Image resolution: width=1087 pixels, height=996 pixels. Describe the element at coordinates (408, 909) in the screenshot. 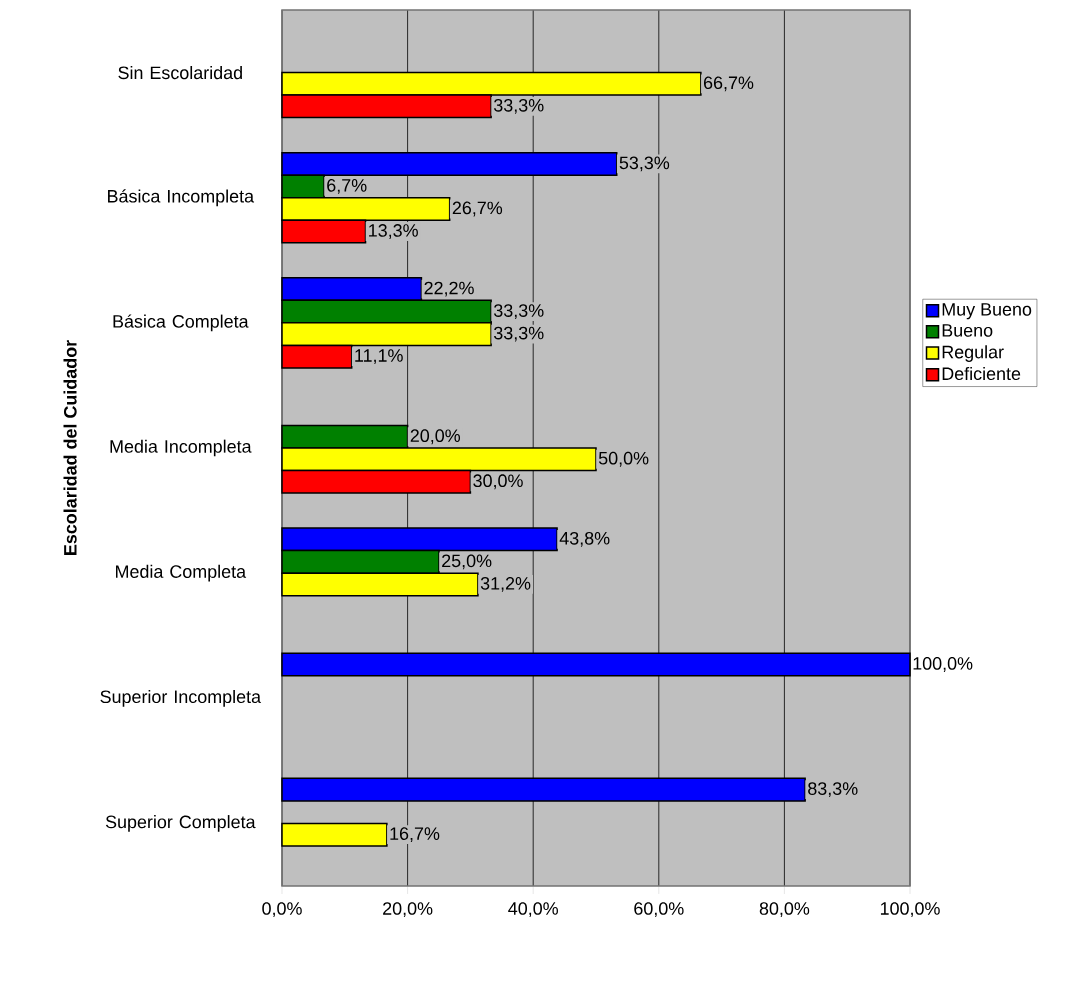

I see `x-tick-label: 20,0%` at that location.